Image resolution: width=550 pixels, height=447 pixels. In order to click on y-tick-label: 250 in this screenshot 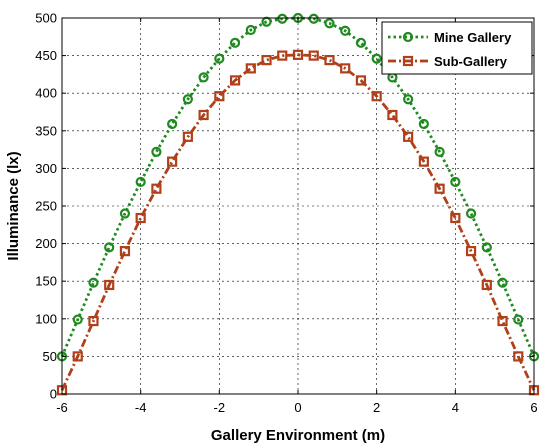, I will do `click(46, 206)`.